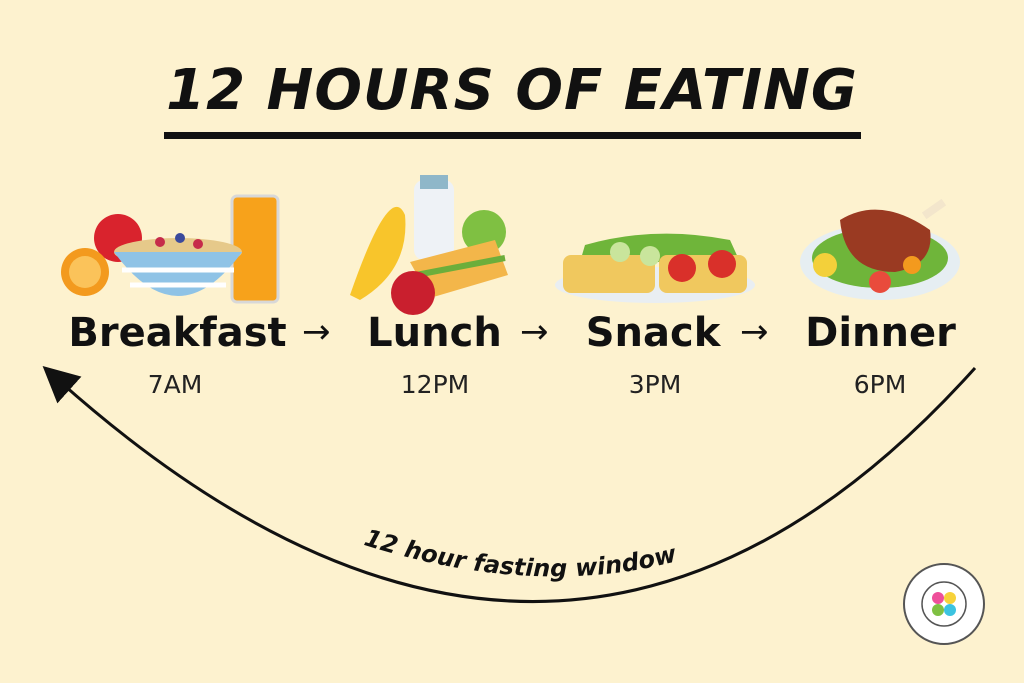 The width and height of the screenshot is (1024, 683). Describe the element at coordinates (880, 333) in the screenshot. I see `meal-dinner: Dinner` at that location.